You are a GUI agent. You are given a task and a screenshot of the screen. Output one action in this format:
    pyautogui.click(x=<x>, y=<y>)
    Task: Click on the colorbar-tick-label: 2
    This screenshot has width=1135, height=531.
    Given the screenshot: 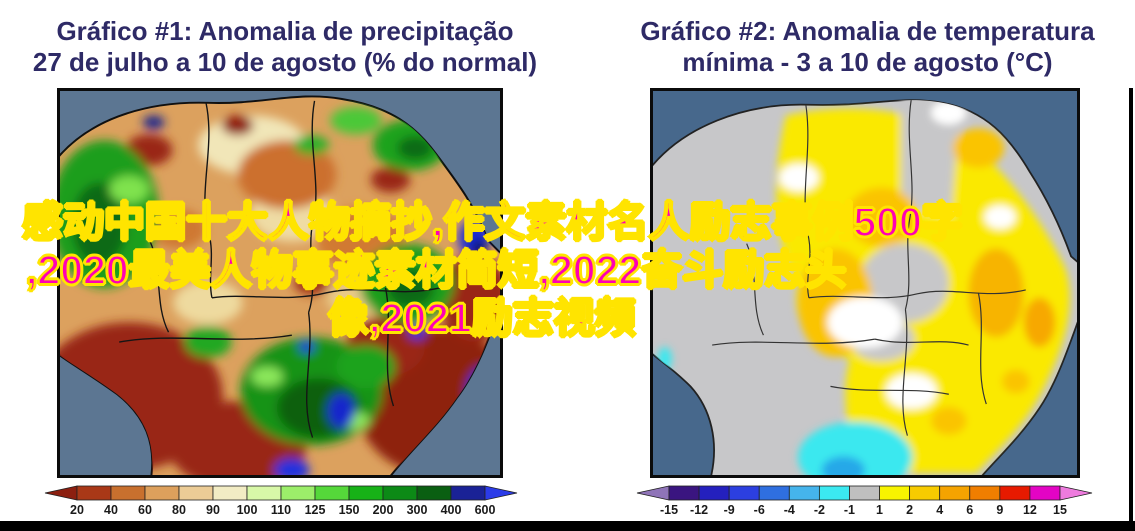 What is the action you would take?
    pyautogui.click(x=909, y=510)
    